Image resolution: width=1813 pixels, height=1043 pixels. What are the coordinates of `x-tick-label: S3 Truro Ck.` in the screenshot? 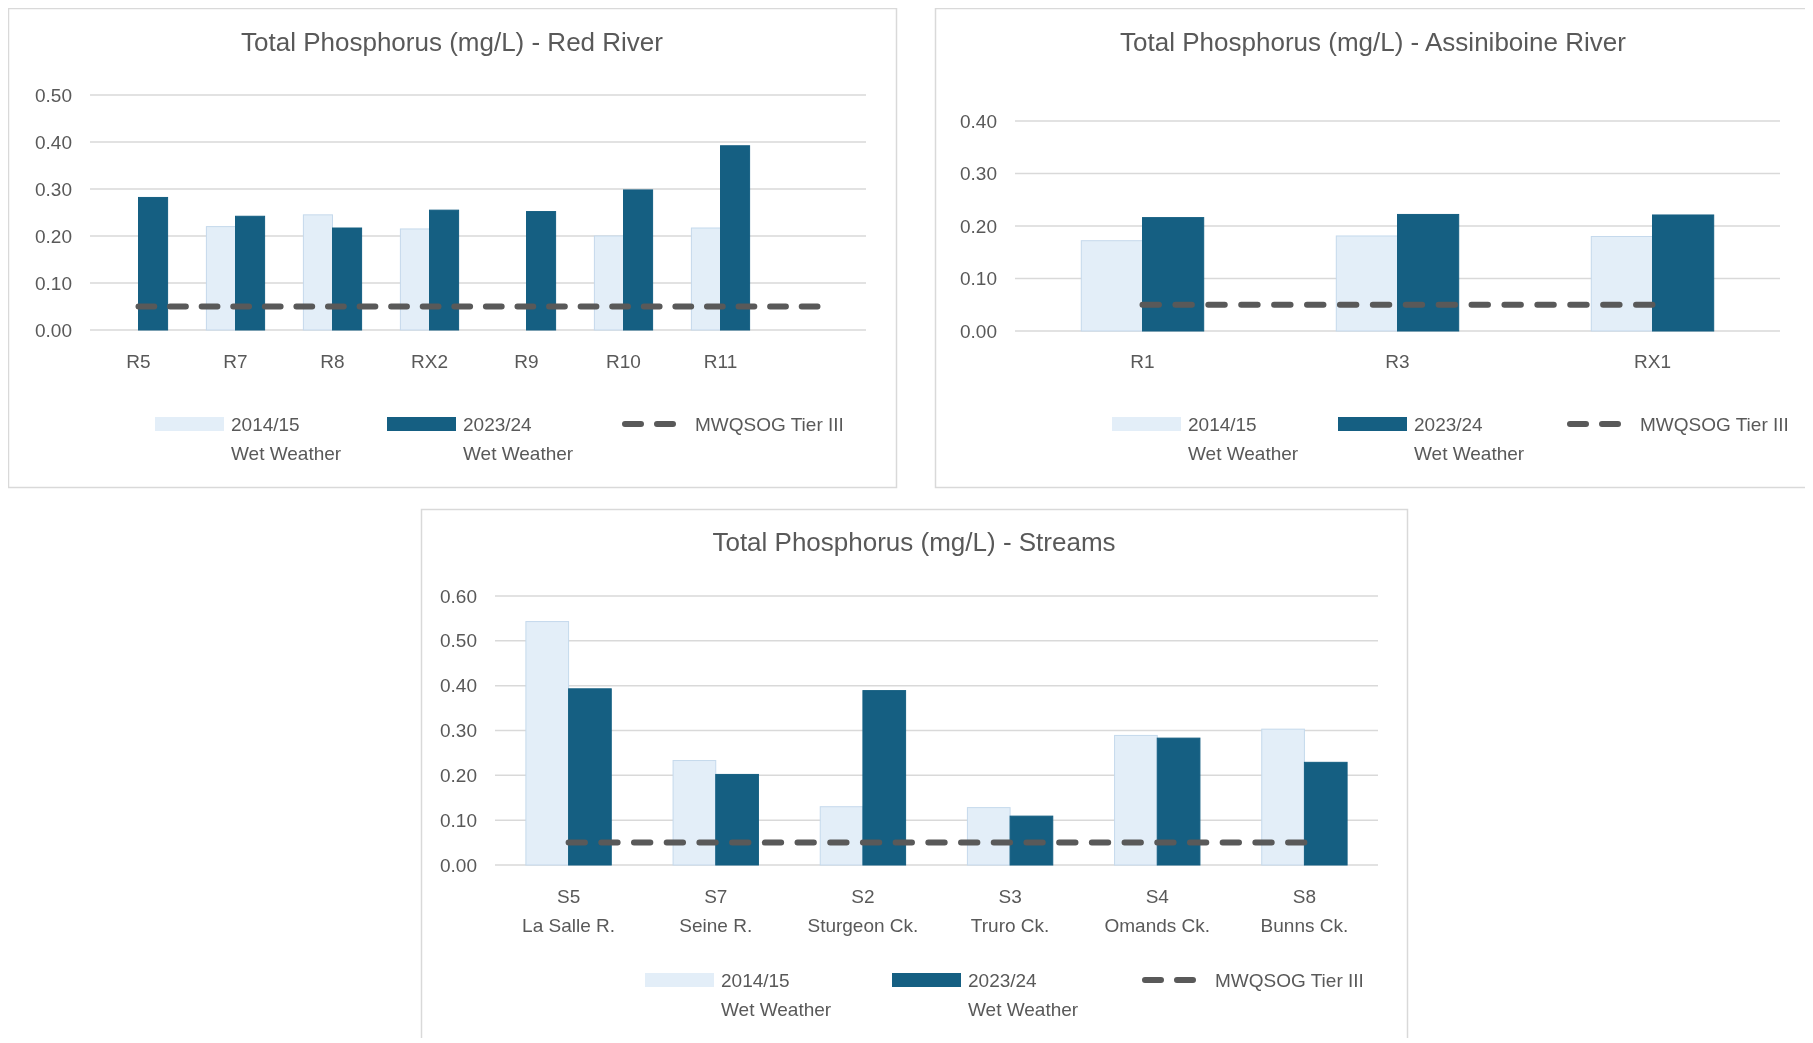 It's located at (1010, 911).